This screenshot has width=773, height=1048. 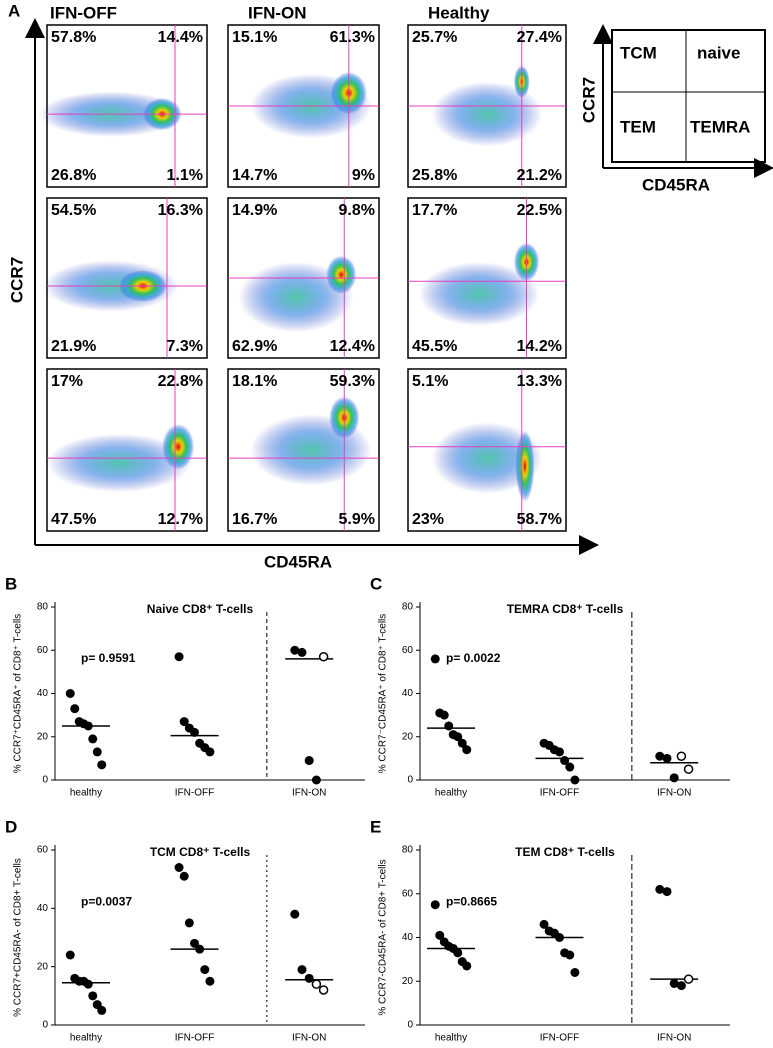 I want to click on quadrant-percent: 58.7%, so click(x=539, y=519).